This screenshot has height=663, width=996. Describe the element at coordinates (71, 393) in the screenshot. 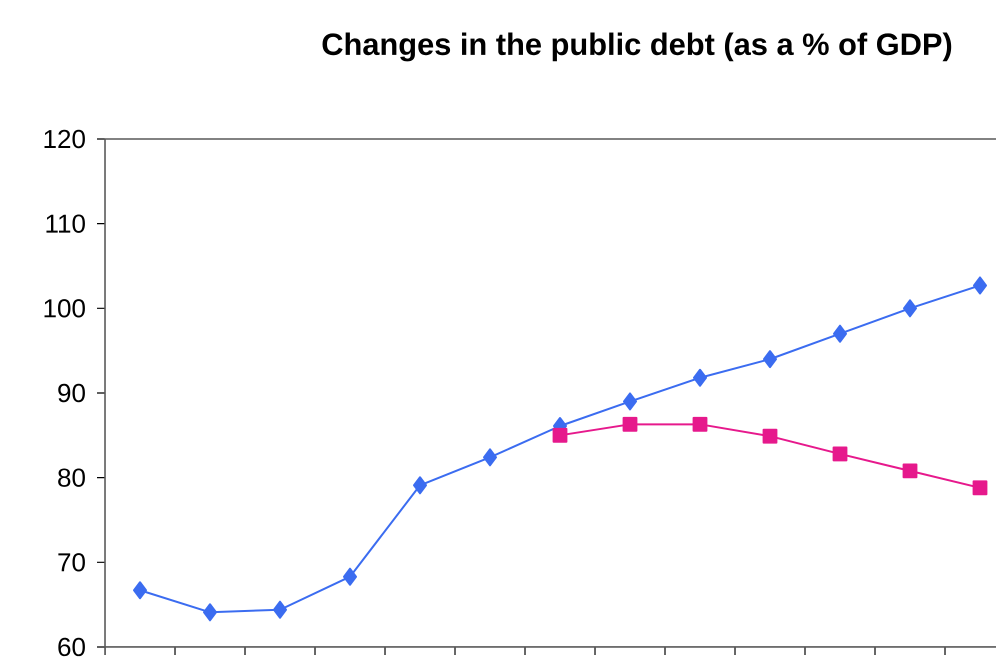

I see `y-tick-label: 90` at that location.